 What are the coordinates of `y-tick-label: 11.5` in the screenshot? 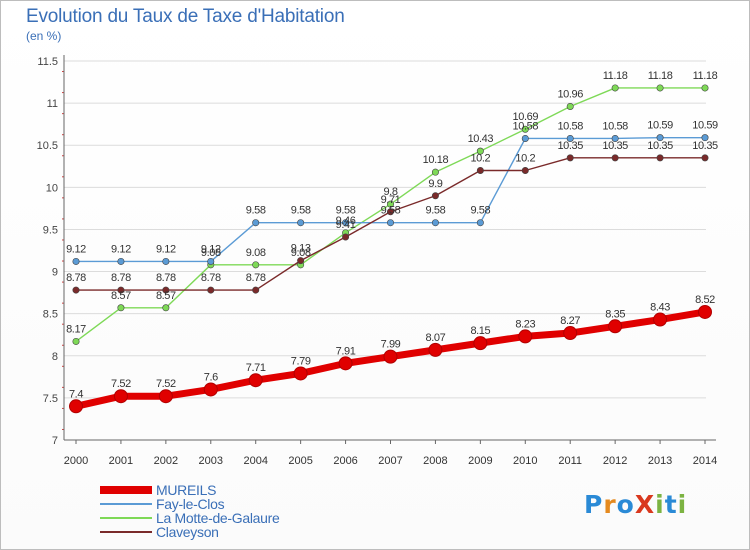 It's located at (47, 62).